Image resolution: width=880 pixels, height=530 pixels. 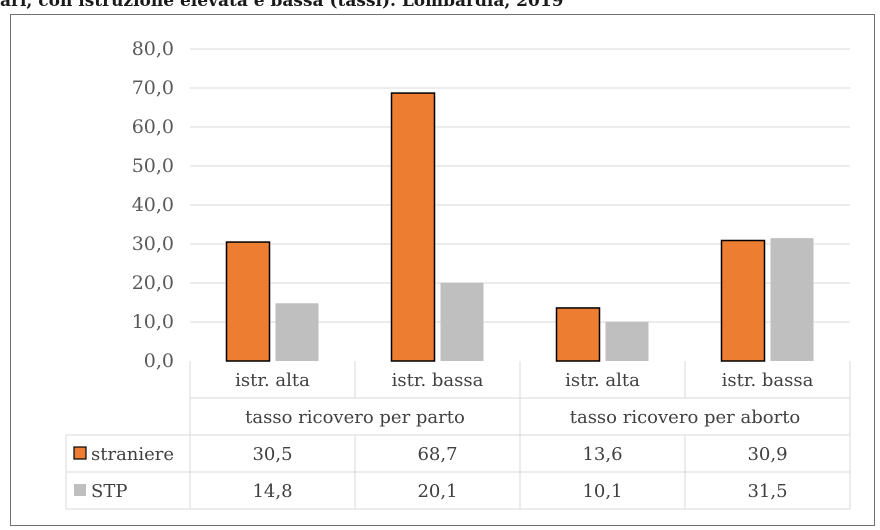 I want to click on y-tick-label: 70,0, so click(x=153, y=88).